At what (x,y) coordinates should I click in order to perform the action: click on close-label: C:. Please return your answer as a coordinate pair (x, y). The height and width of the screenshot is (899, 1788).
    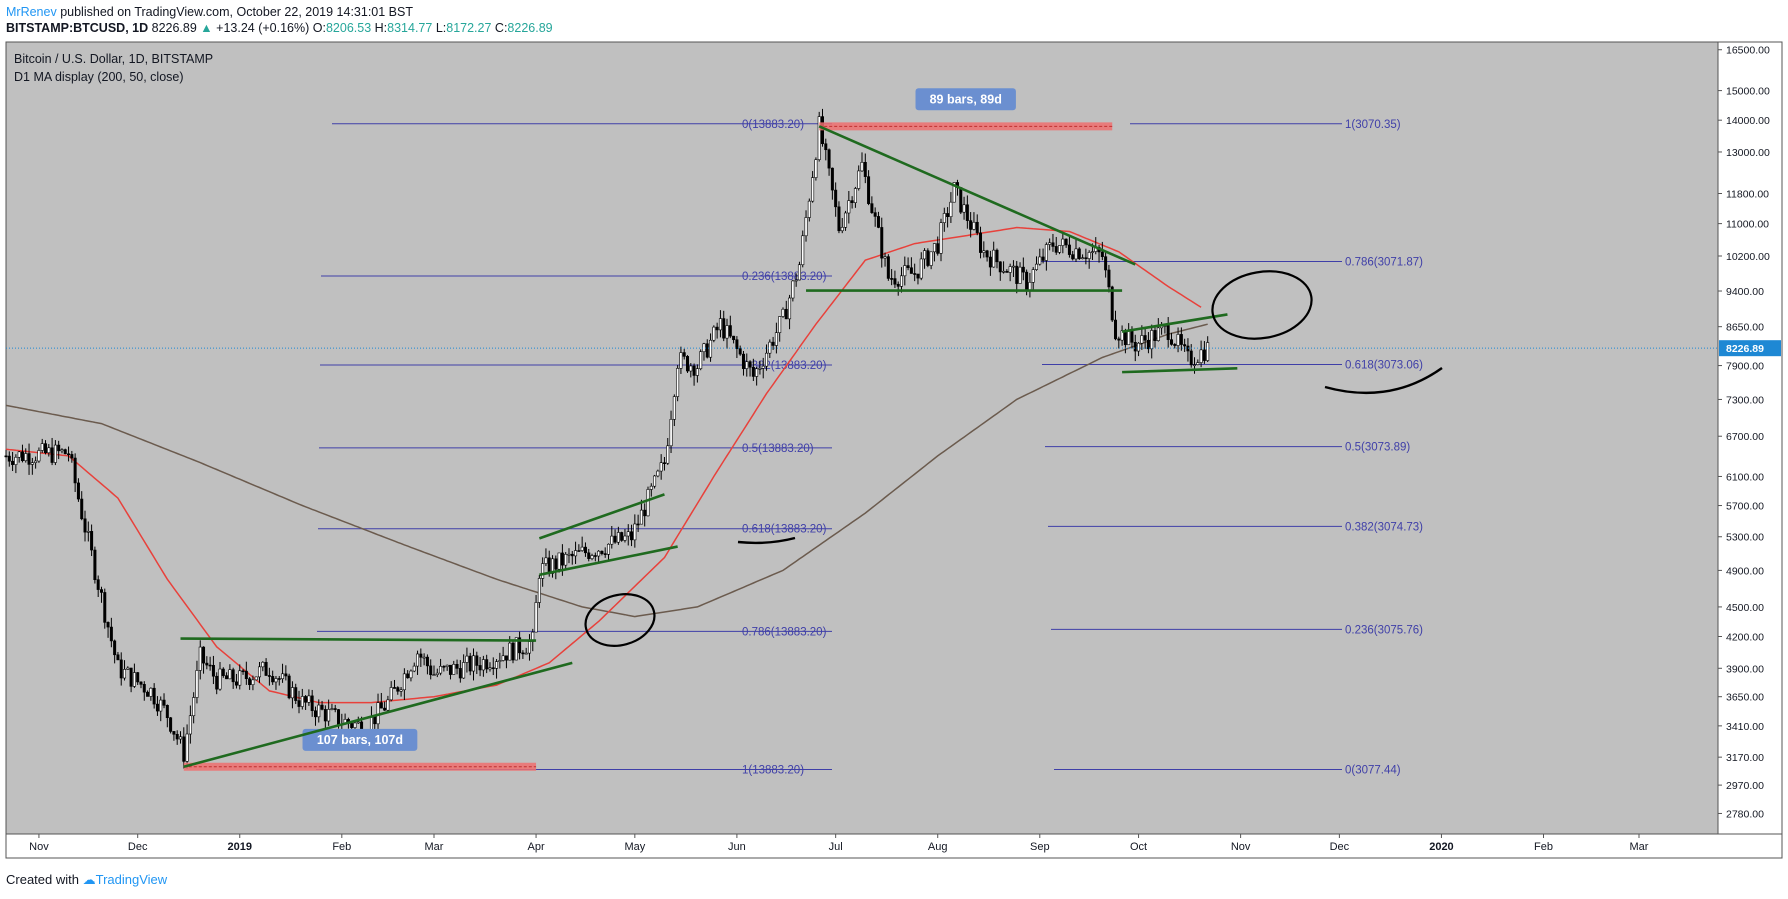
    Looking at the image, I should click on (501, 28).